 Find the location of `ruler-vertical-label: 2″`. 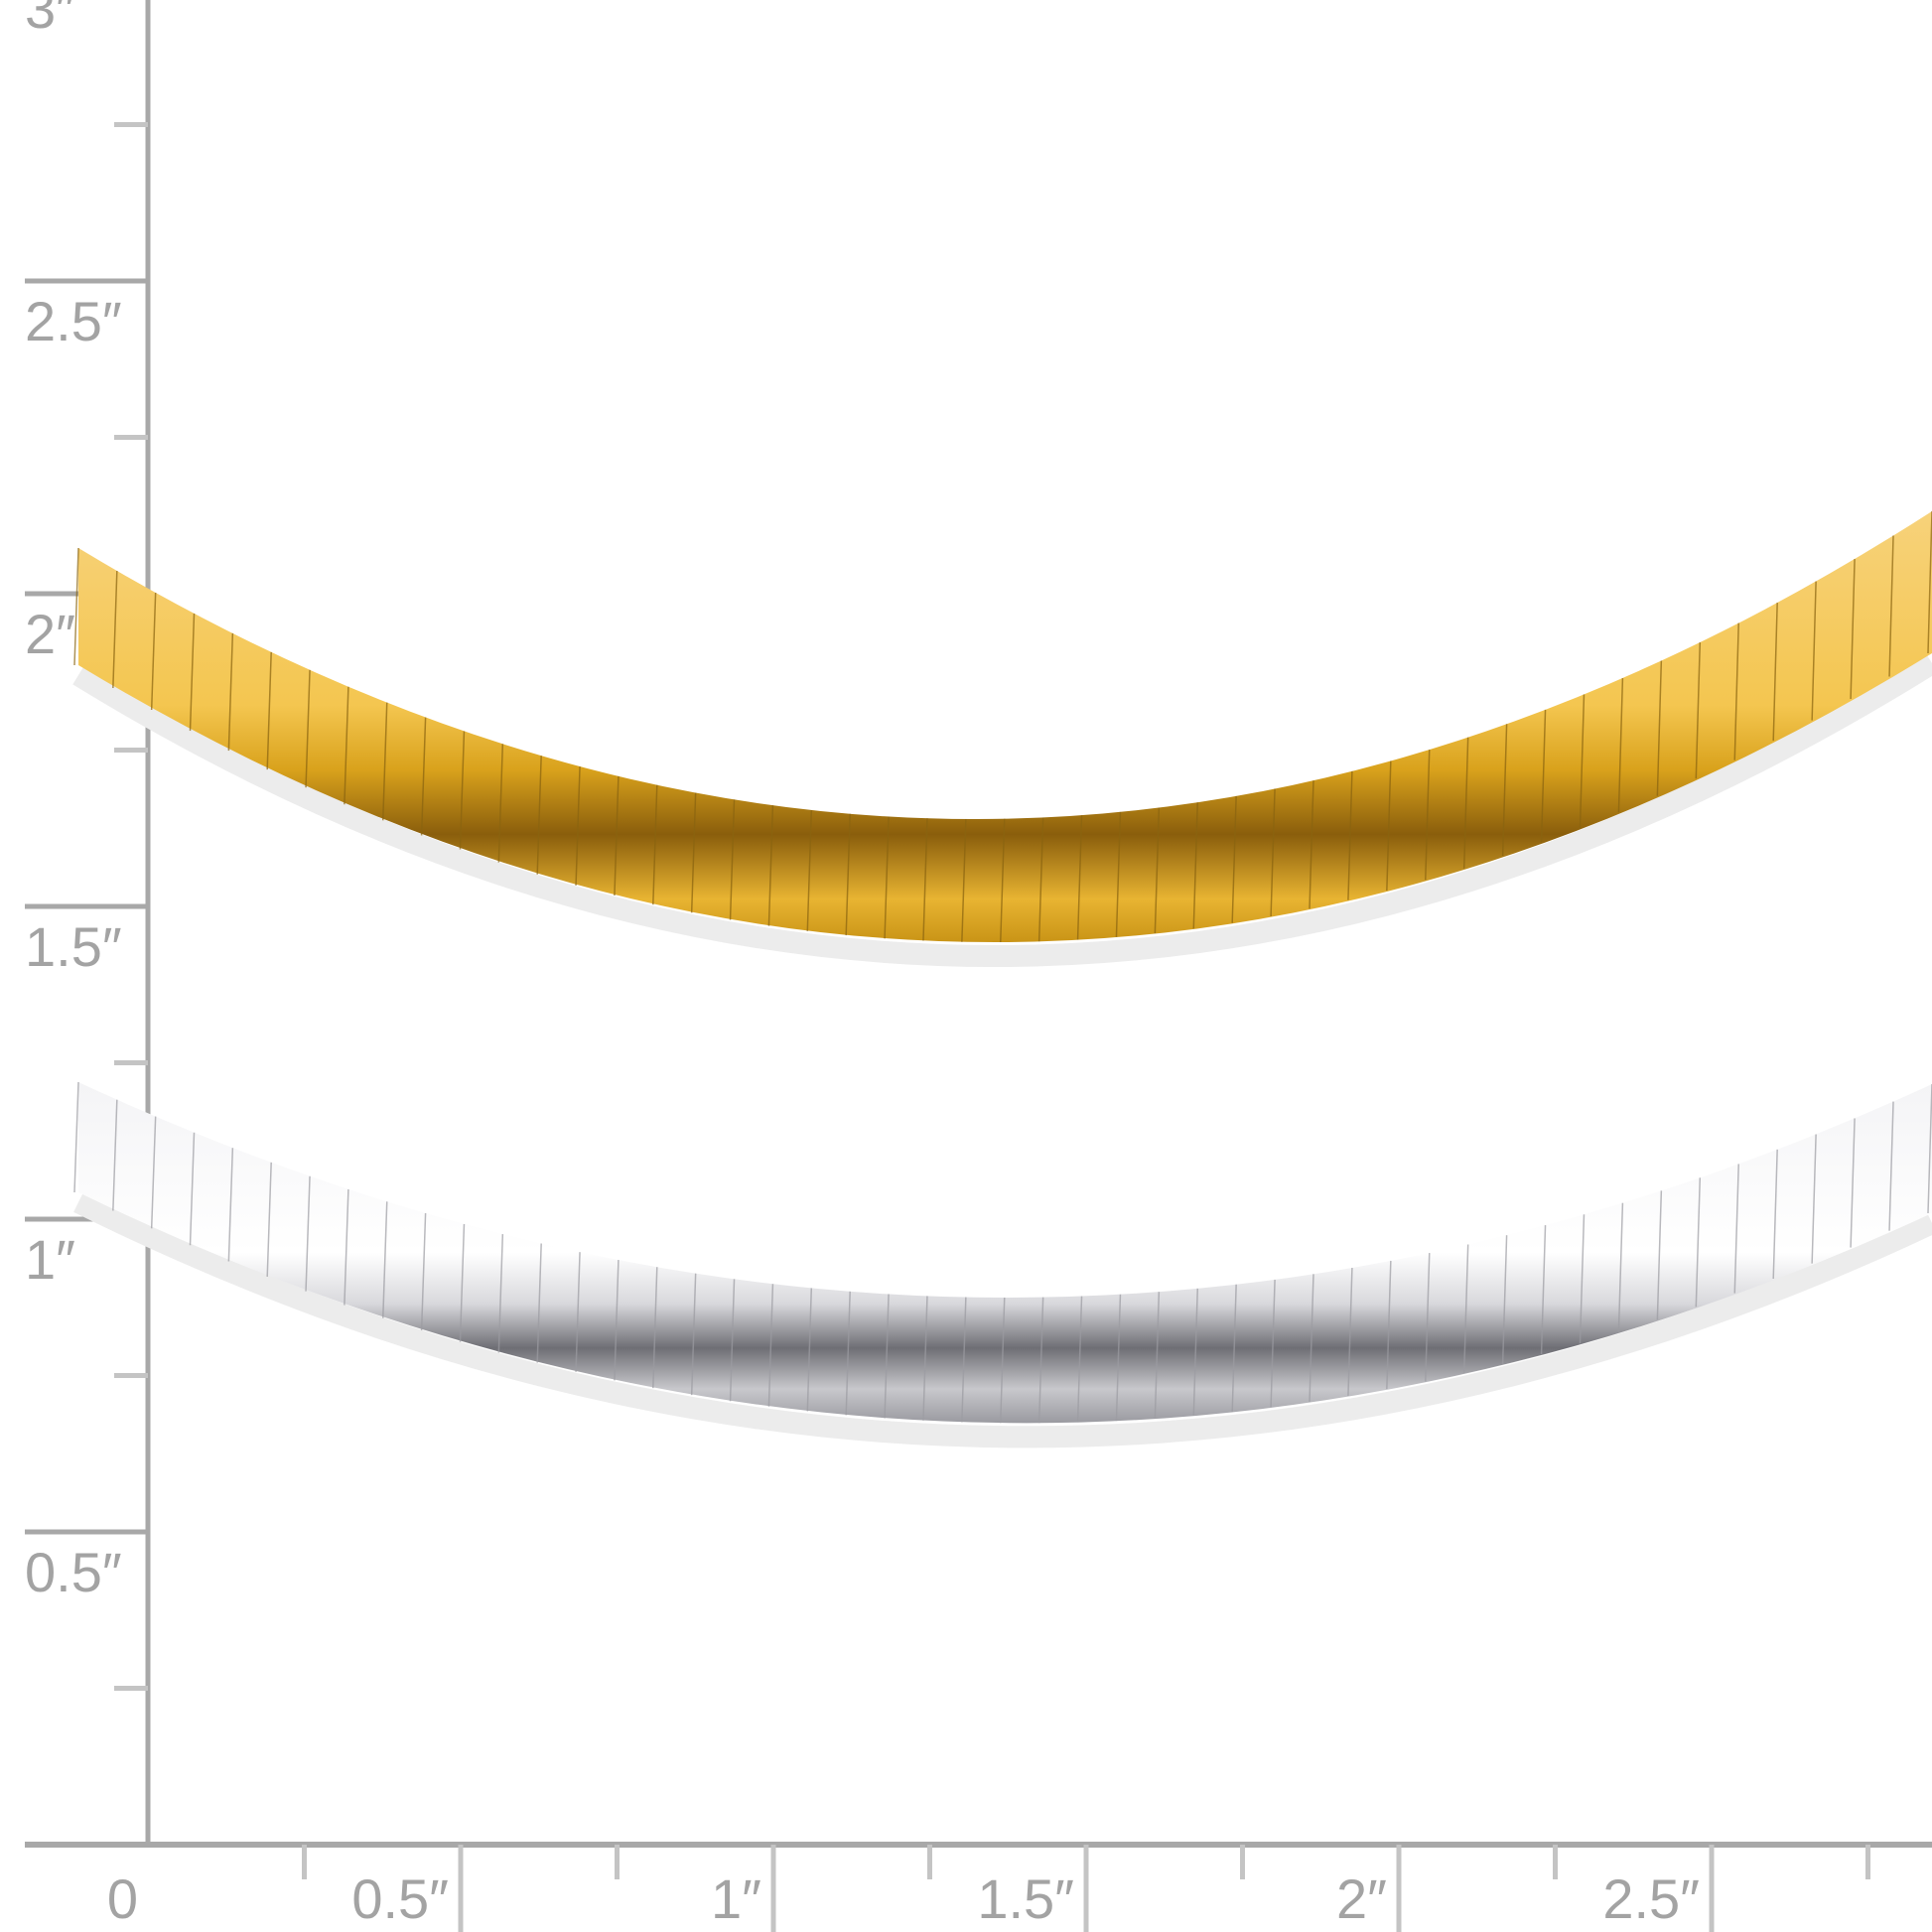

ruler-vertical-label: 2″ is located at coordinates (50, 634).